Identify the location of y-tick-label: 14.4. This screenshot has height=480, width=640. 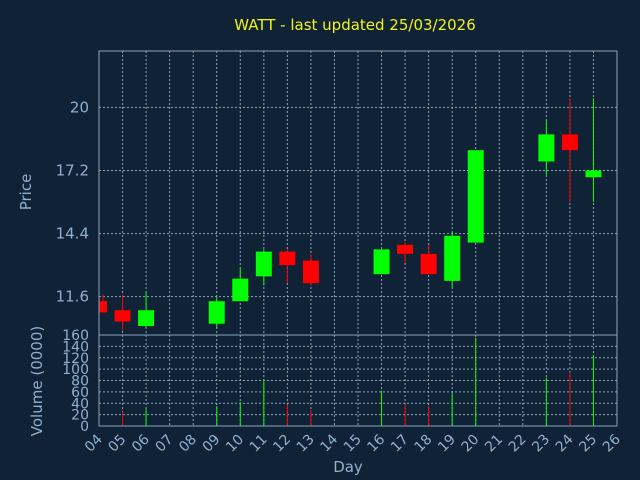
(72, 234).